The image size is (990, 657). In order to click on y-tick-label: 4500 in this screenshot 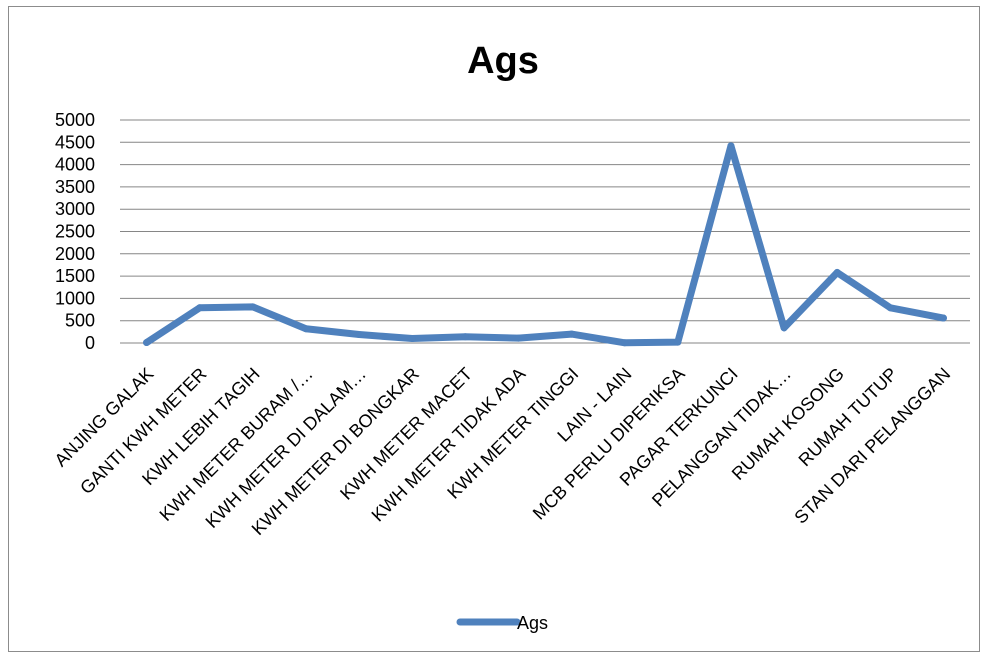, I will do `click(75, 142)`.